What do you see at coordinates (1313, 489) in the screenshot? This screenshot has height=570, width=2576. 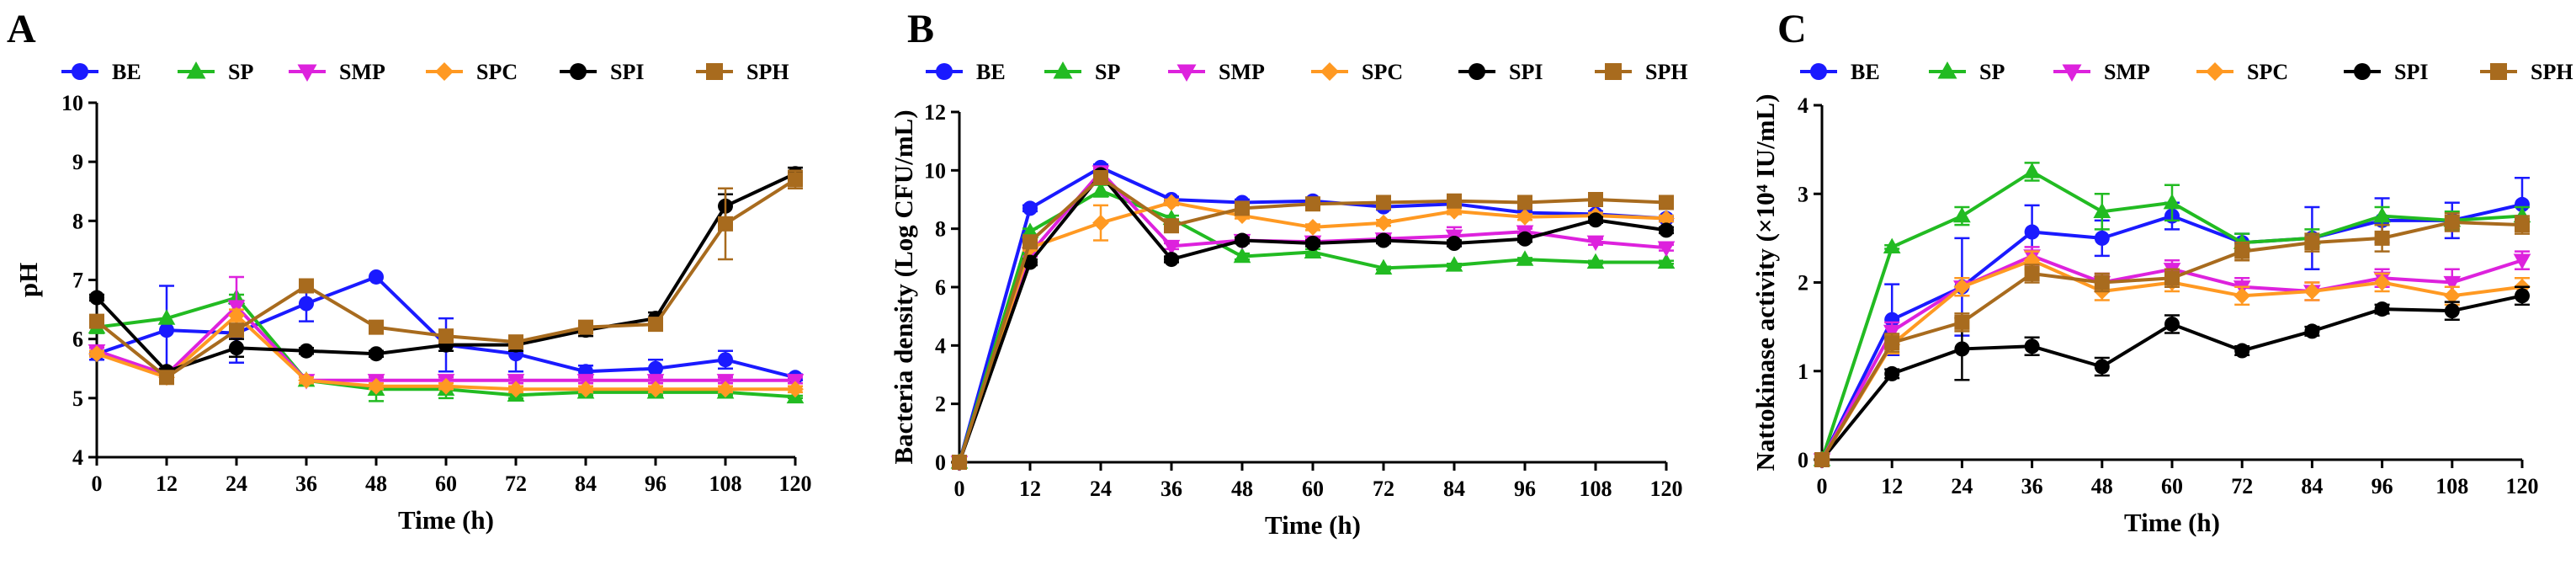 I see `x-tick-label: 60` at bounding box center [1313, 489].